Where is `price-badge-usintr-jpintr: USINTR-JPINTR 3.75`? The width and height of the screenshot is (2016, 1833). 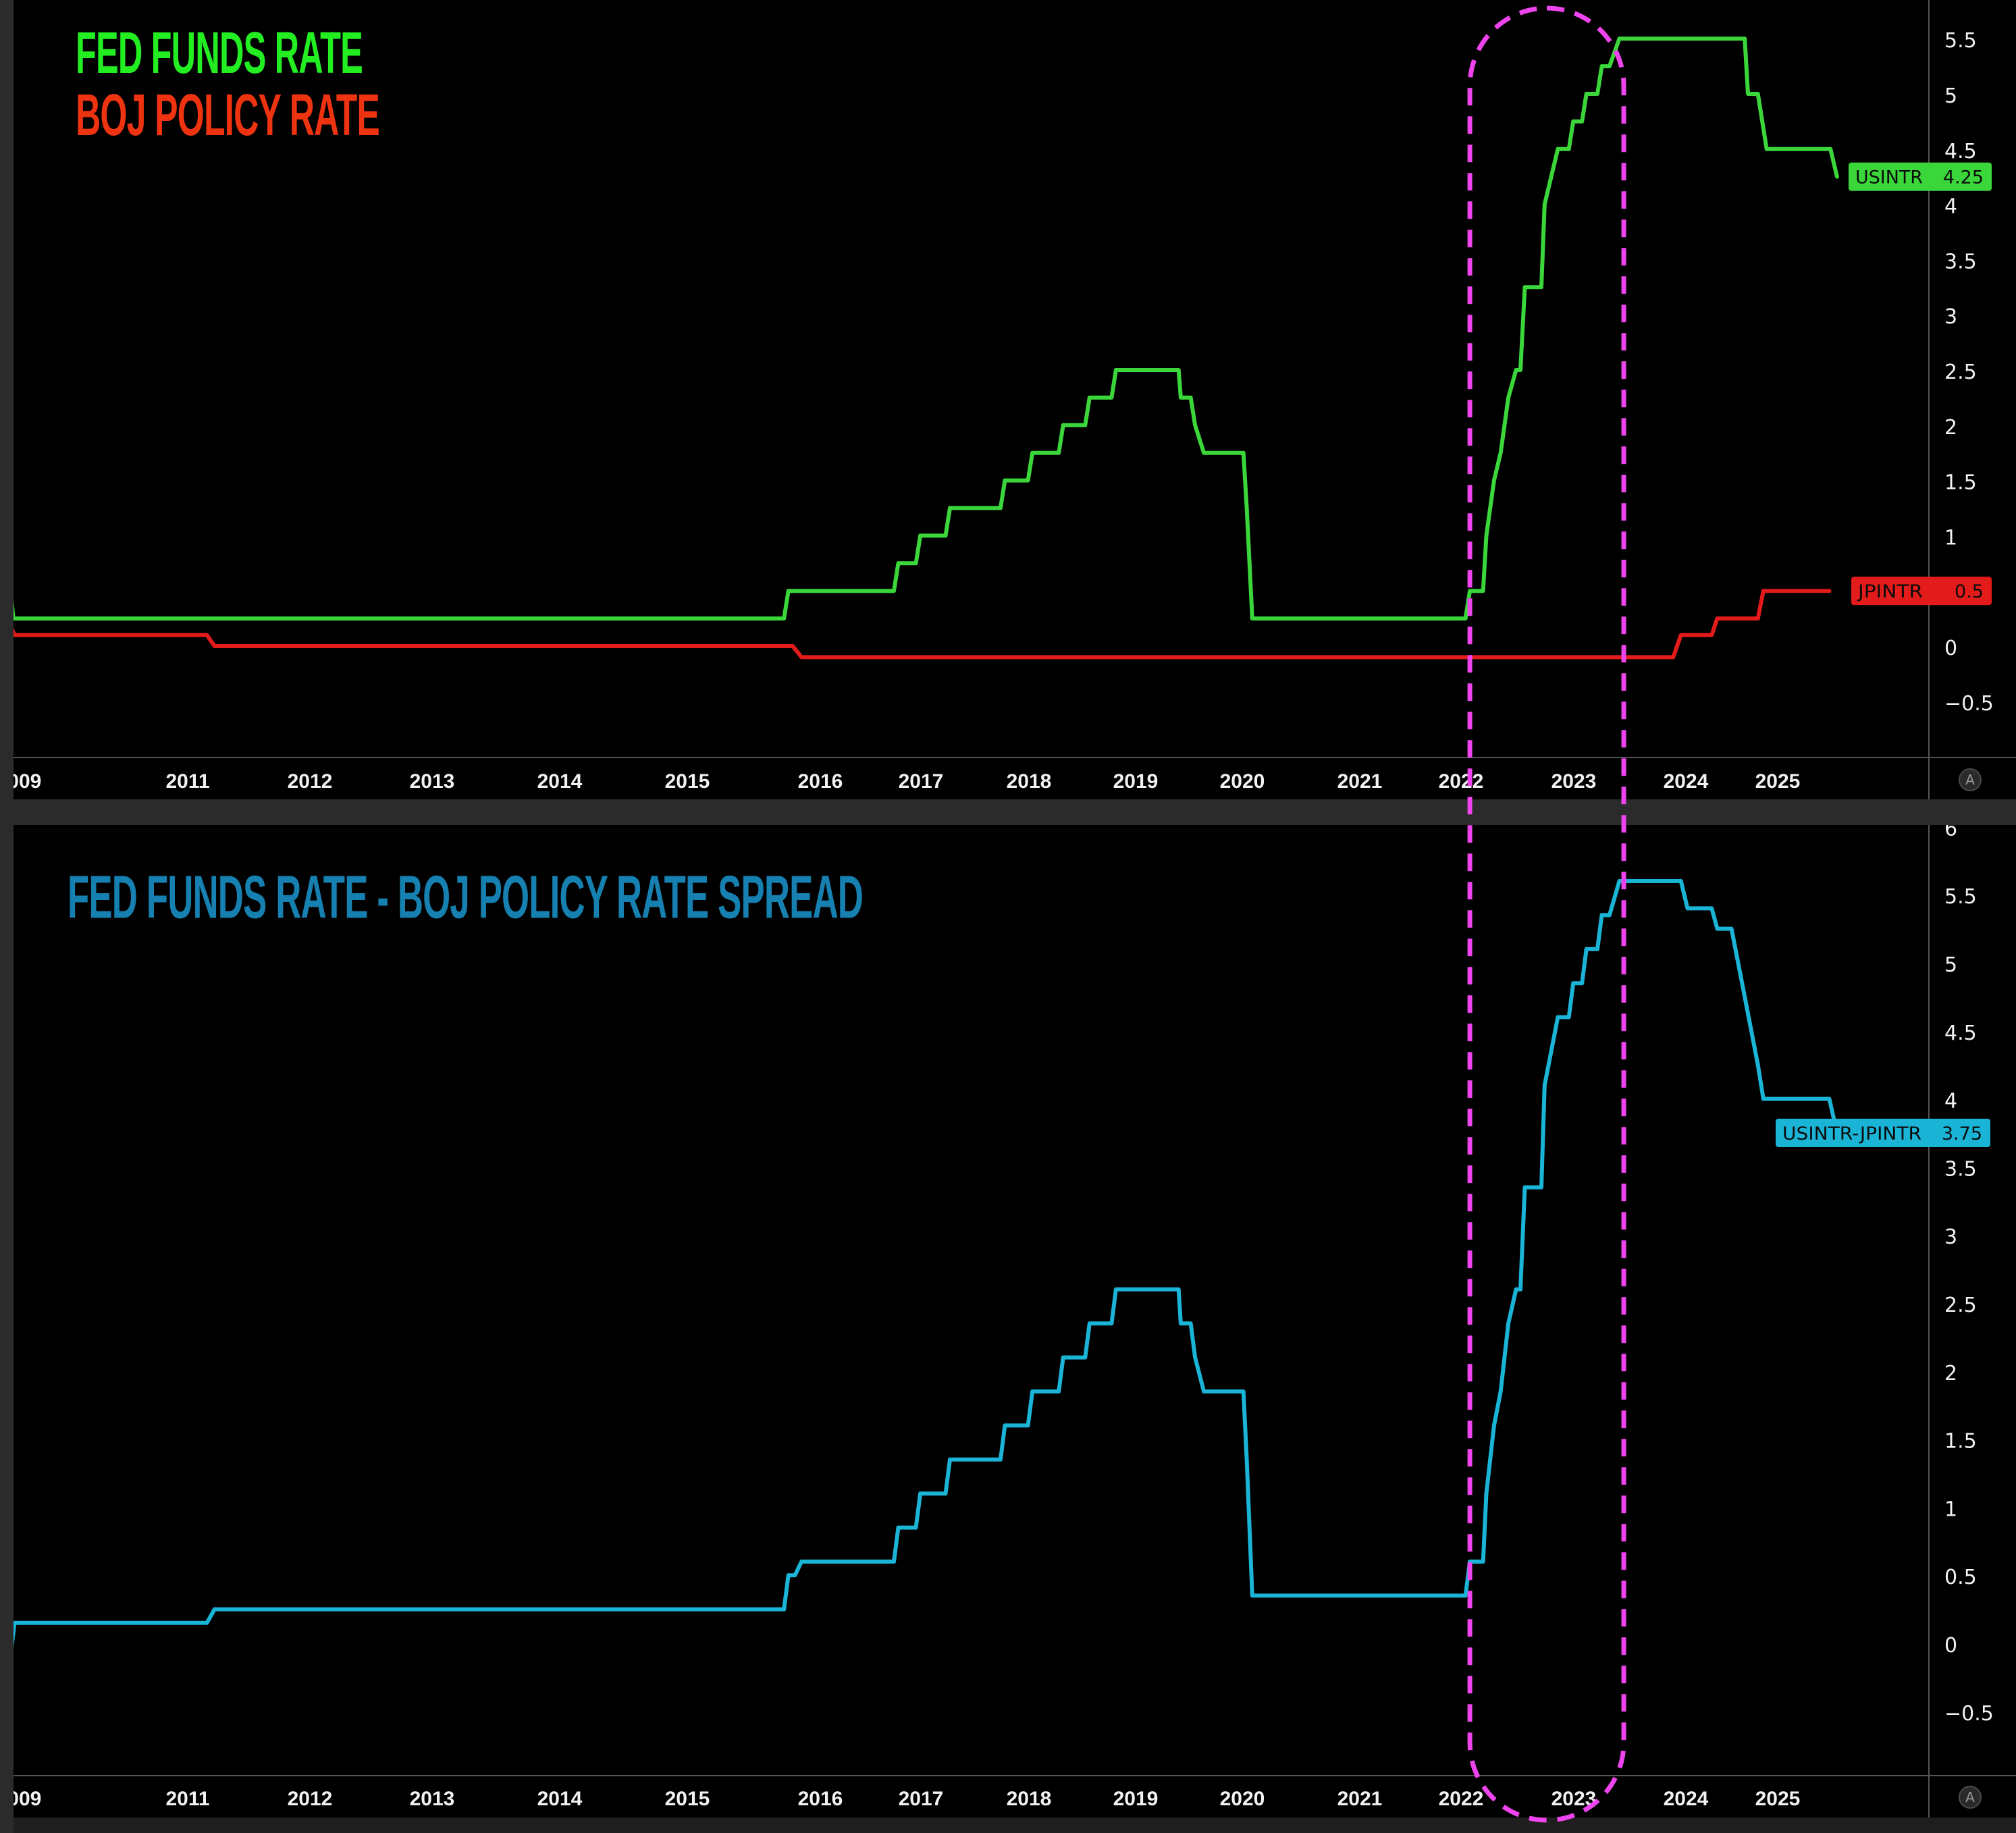
price-badge-usintr-jpintr: USINTR-JPINTR 3.75 is located at coordinates (1883, 1133).